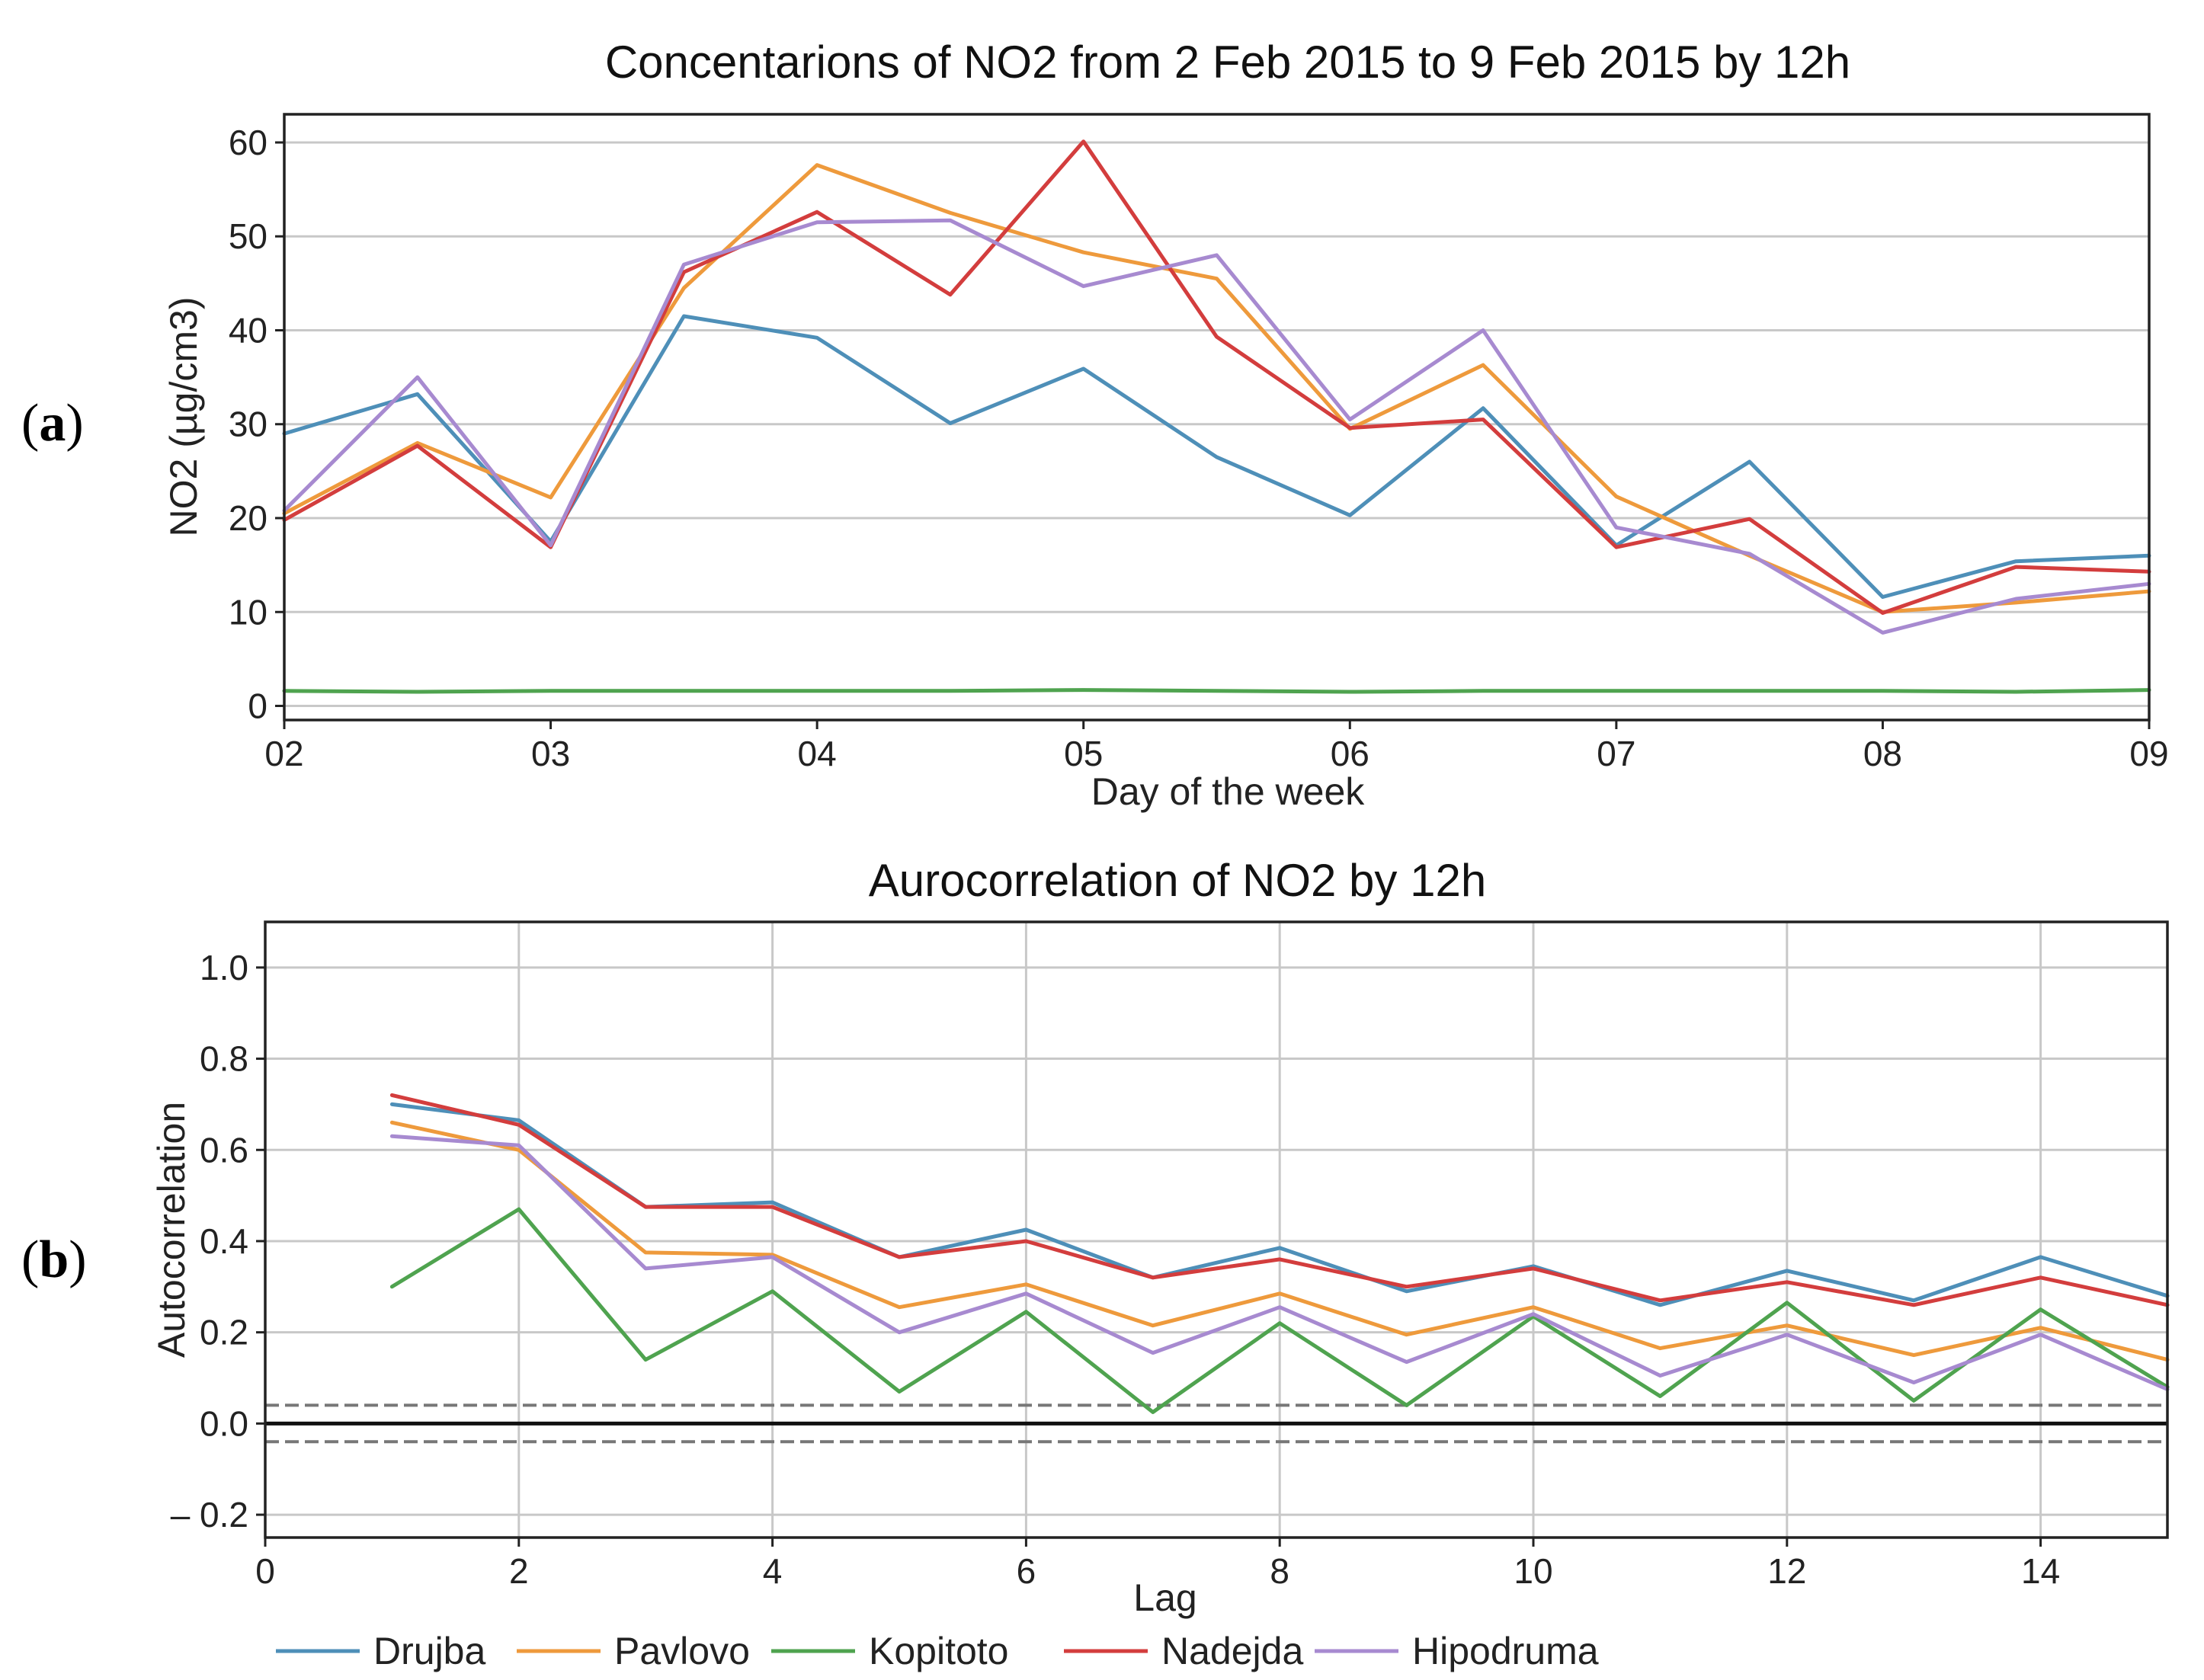 This screenshot has width=2204, height=1680. I want to click on x-tick-label: 0, so click(265, 1571).